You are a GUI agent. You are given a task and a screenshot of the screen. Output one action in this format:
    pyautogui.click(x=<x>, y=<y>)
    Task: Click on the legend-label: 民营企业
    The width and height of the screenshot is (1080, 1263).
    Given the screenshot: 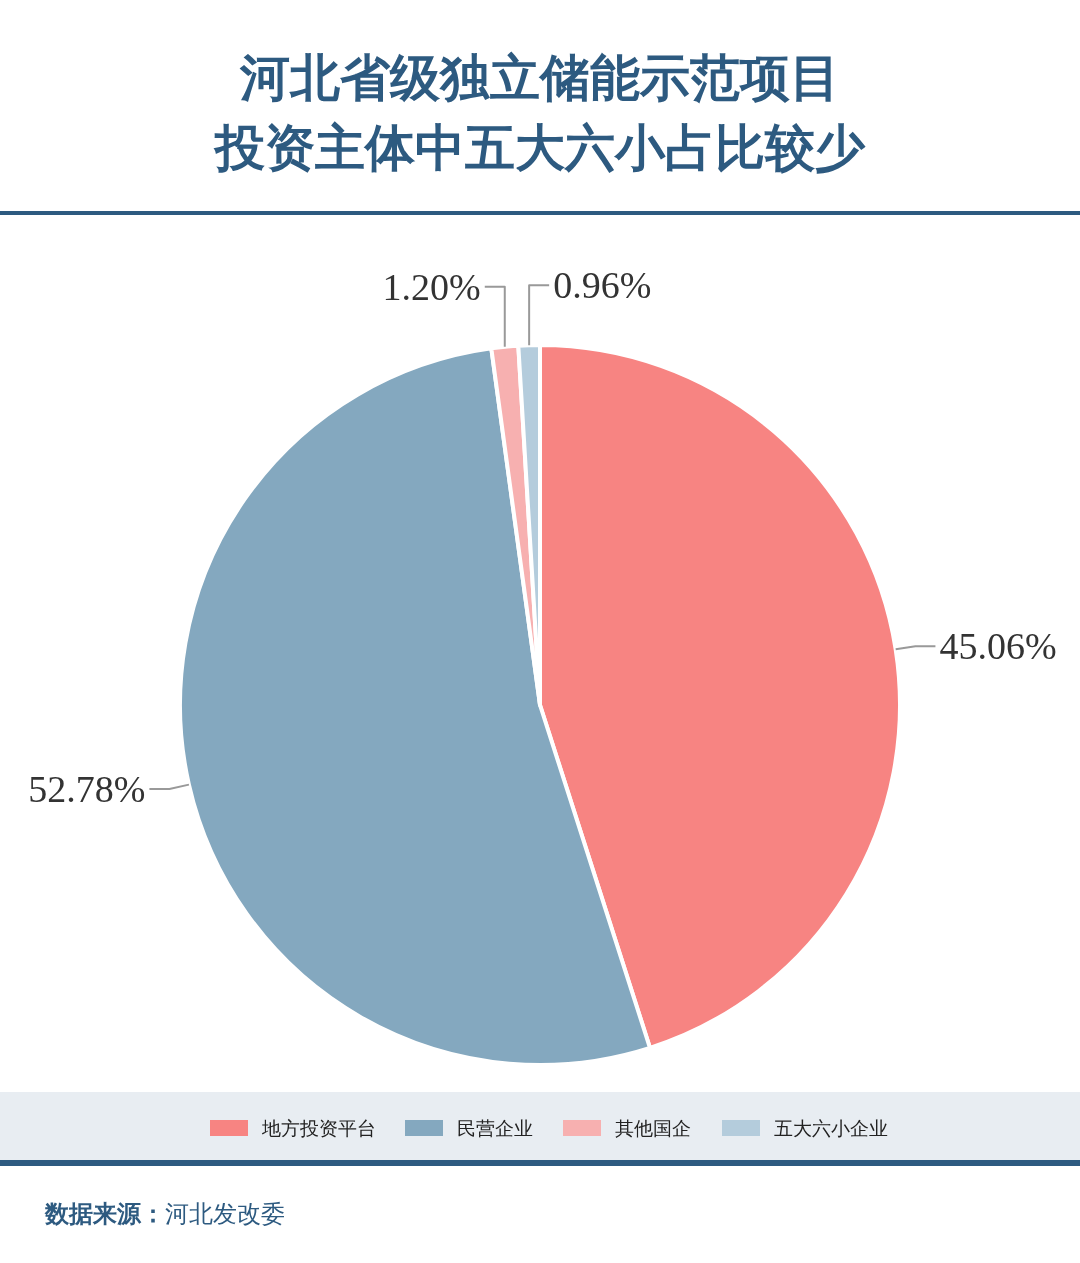 What is the action you would take?
    pyautogui.click(x=495, y=1128)
    